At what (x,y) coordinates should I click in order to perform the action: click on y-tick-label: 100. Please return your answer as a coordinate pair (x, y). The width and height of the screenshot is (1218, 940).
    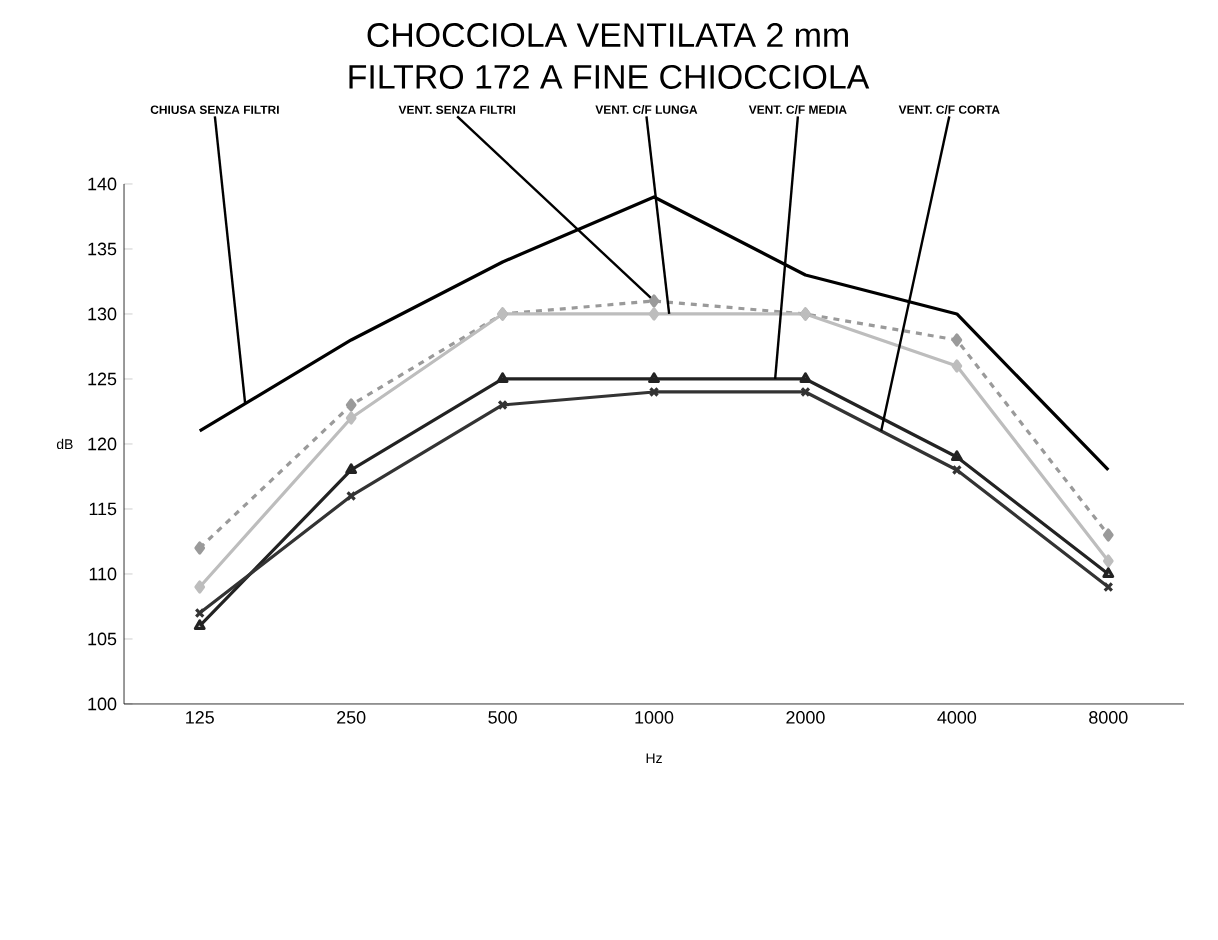
    Looking at the image, I should click on (102, 704).